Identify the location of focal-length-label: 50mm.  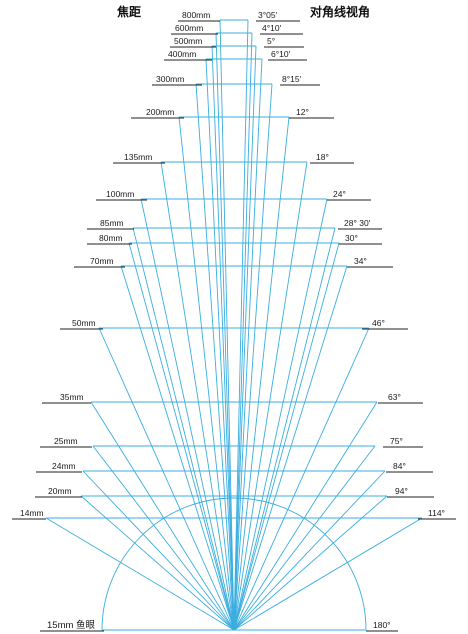
(84, 323).